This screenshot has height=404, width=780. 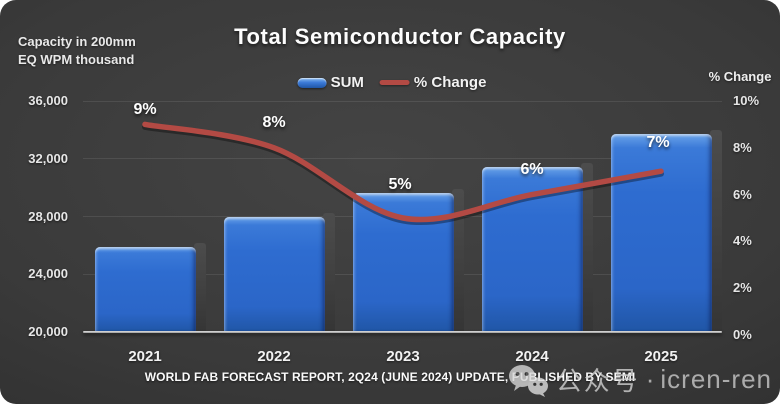 What do you see at coordinates (400, 36) in the screenshot?
I see `chart-title: Total Semiconductor Capacity` at bounding box center [400, 36].